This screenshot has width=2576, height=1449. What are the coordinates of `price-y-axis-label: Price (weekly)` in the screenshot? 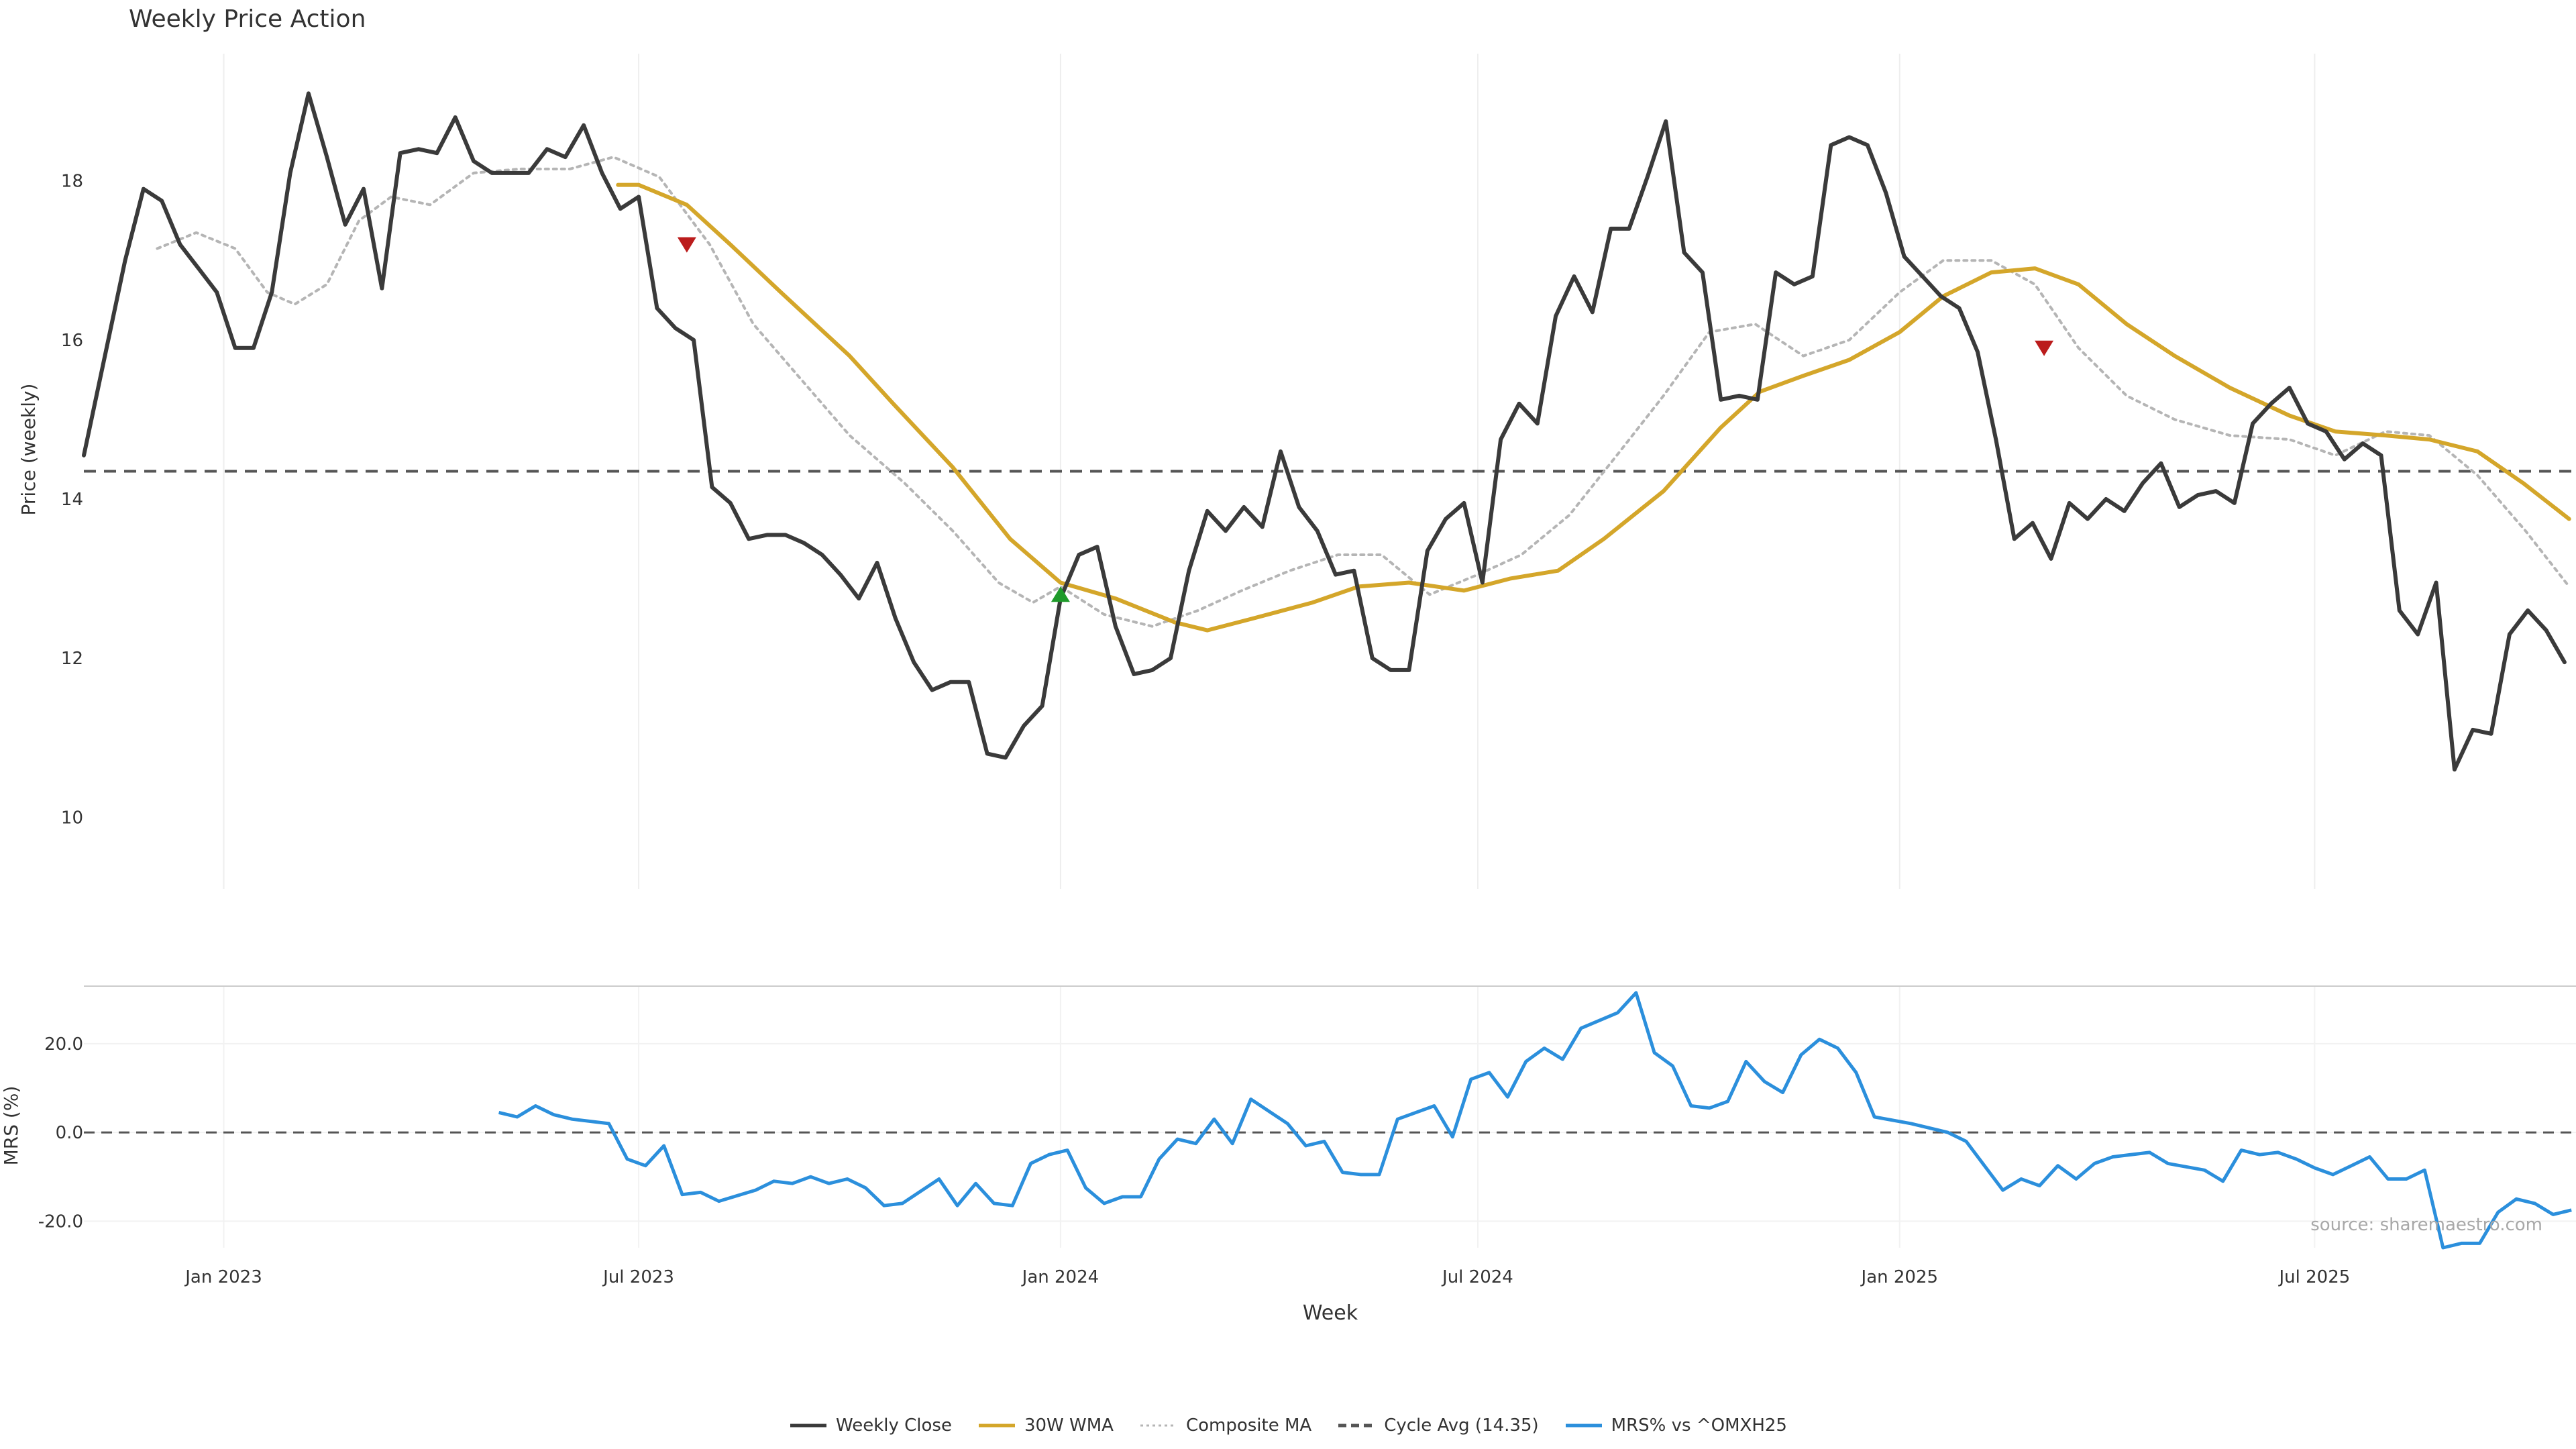 It's located at (28, 450).